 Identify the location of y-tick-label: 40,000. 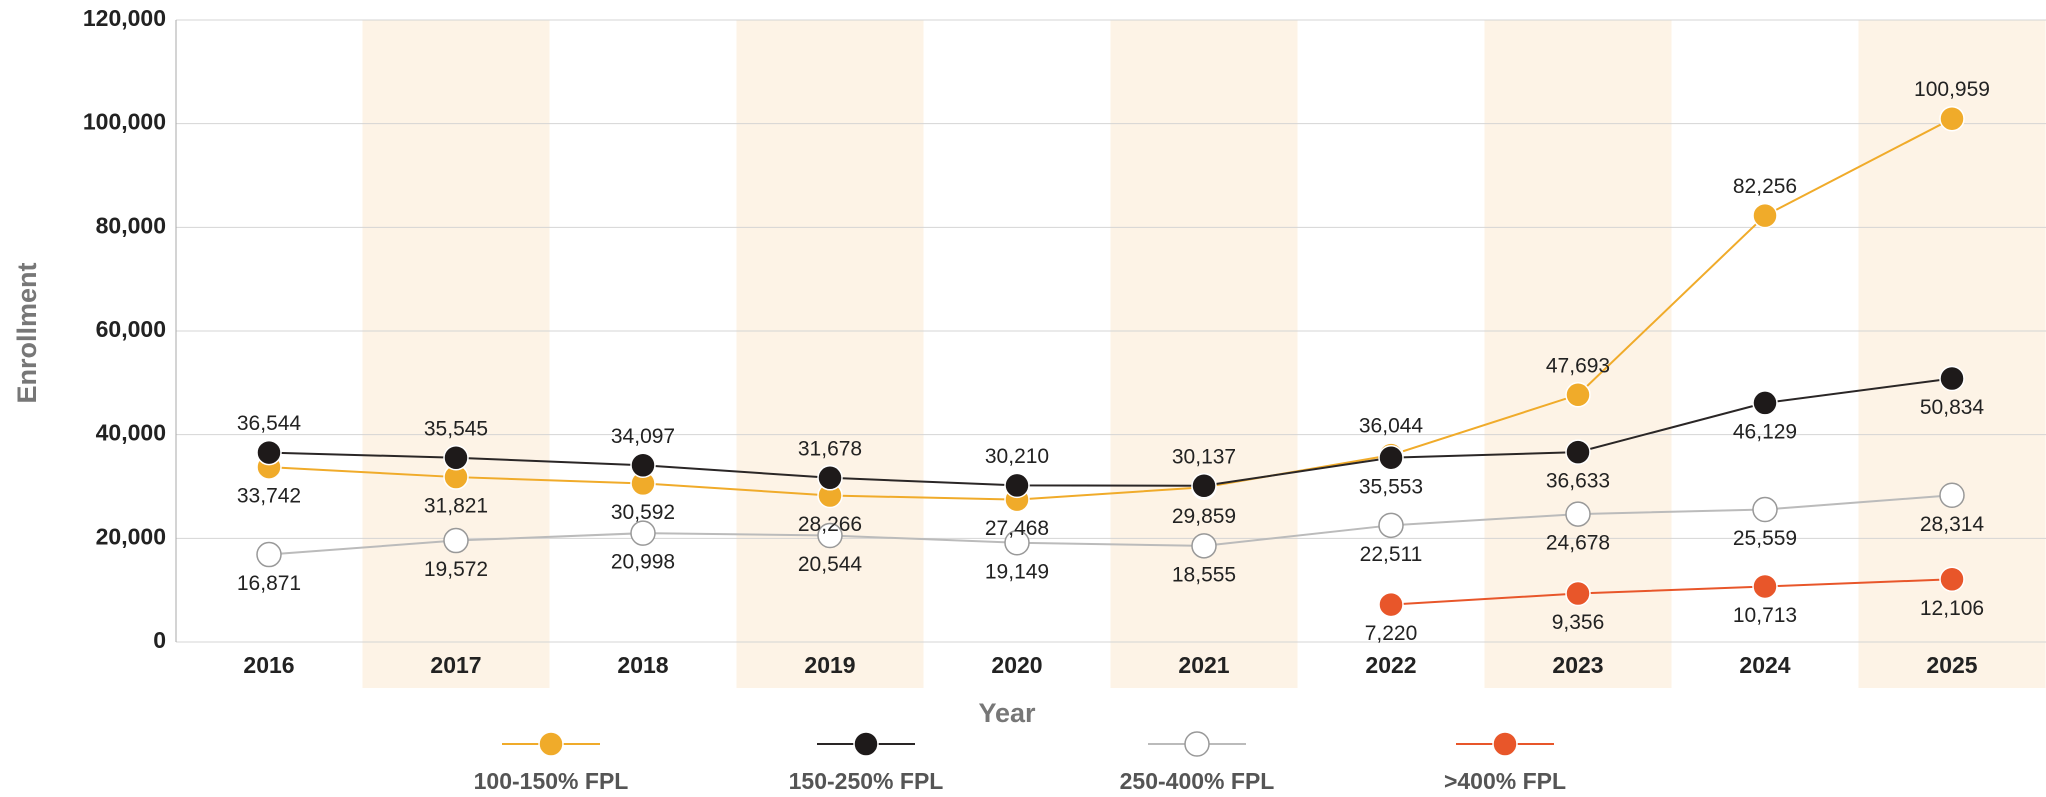
(131, 433).